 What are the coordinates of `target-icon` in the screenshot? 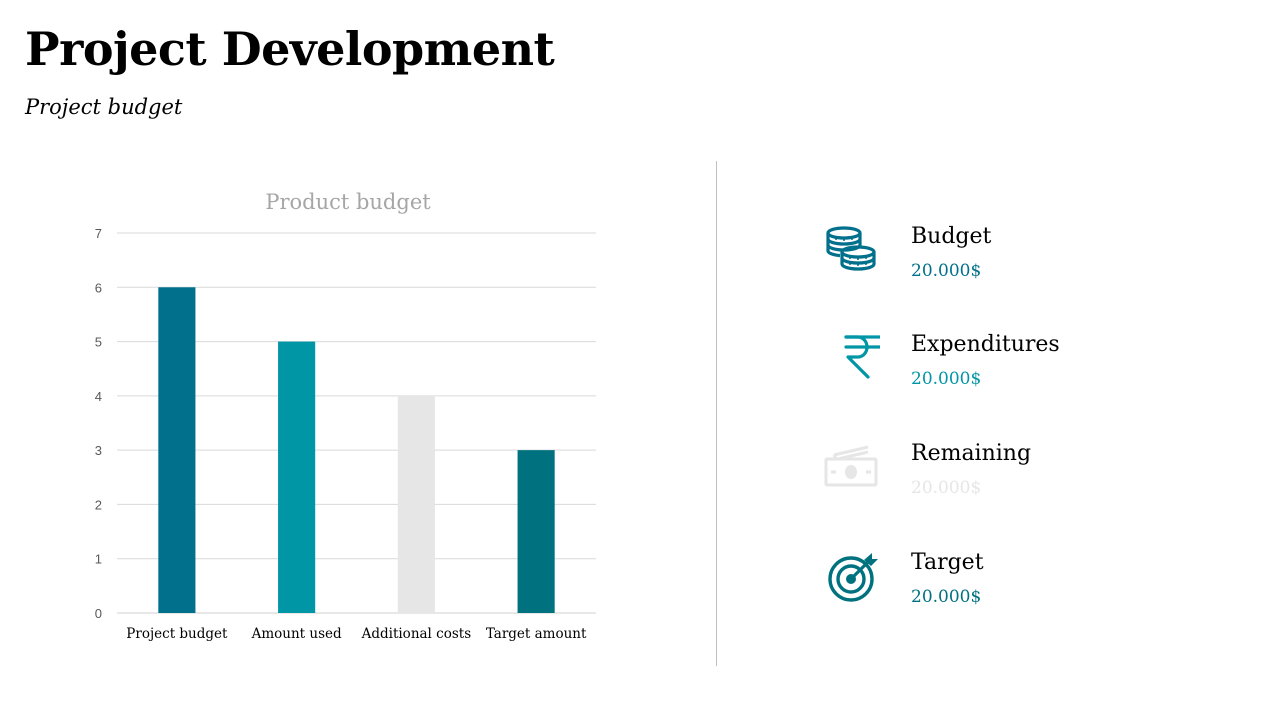 It's located at (851, 579).